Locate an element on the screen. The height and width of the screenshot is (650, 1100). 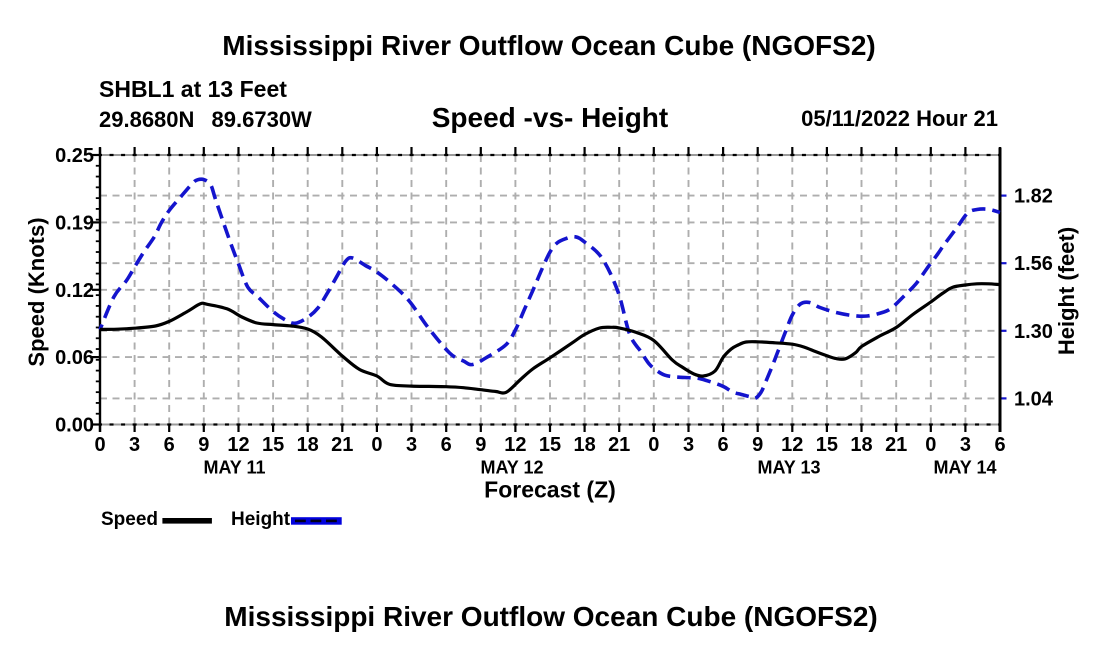
svg-text: 1.30 is located at coordinates (1033, 332).